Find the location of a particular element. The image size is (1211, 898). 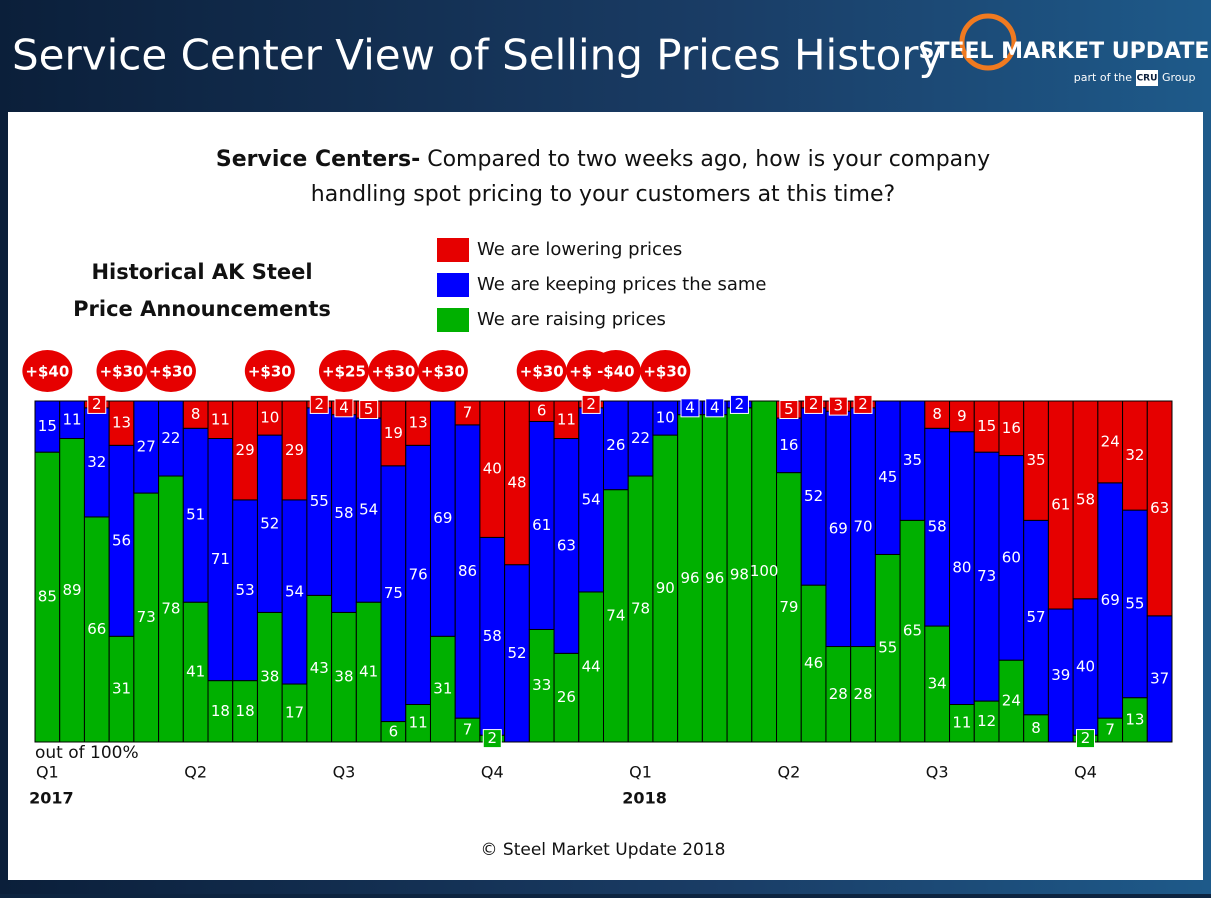

value-label: 41 is located at coordinates (195, 672).